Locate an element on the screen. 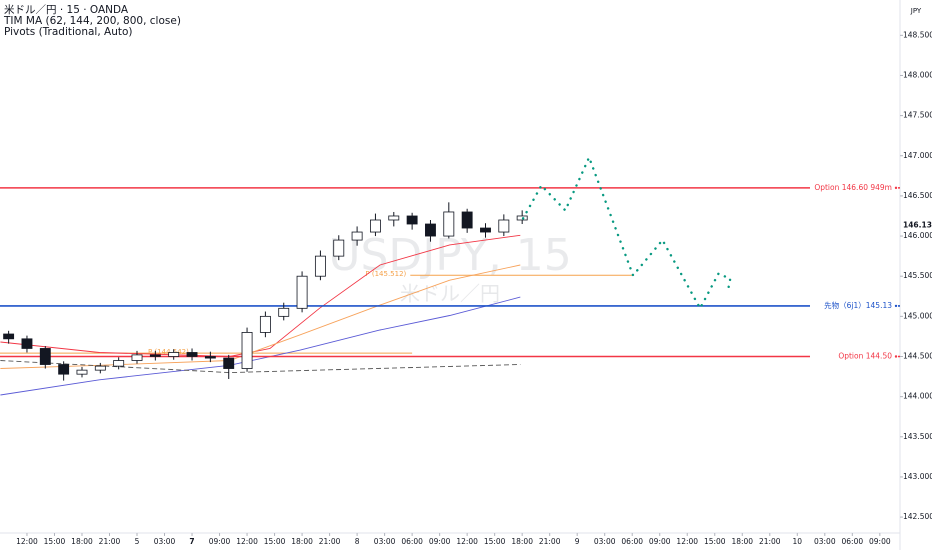 The height and width of the screenshot is (550, 932). x-tick-label: 5 is located at coordinates (137, 541).